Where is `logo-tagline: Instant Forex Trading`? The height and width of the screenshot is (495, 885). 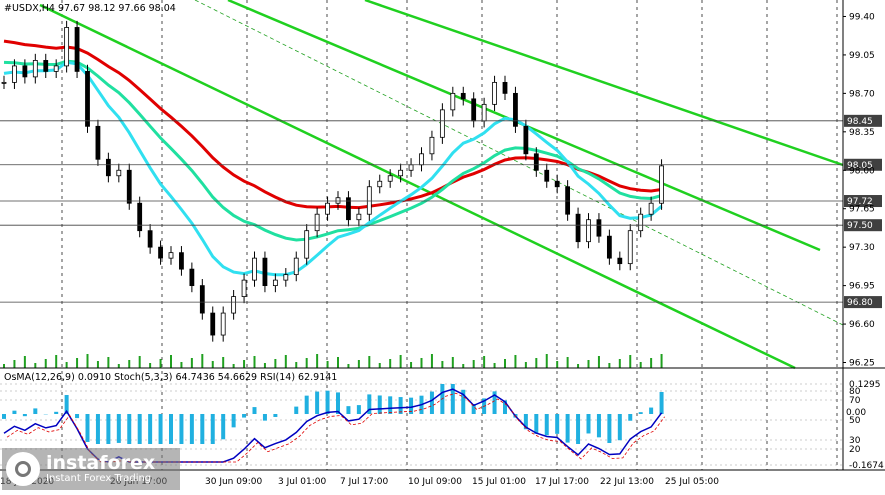 logo-tagline: Instant Forex Trading is located at coordinates (100, 479).